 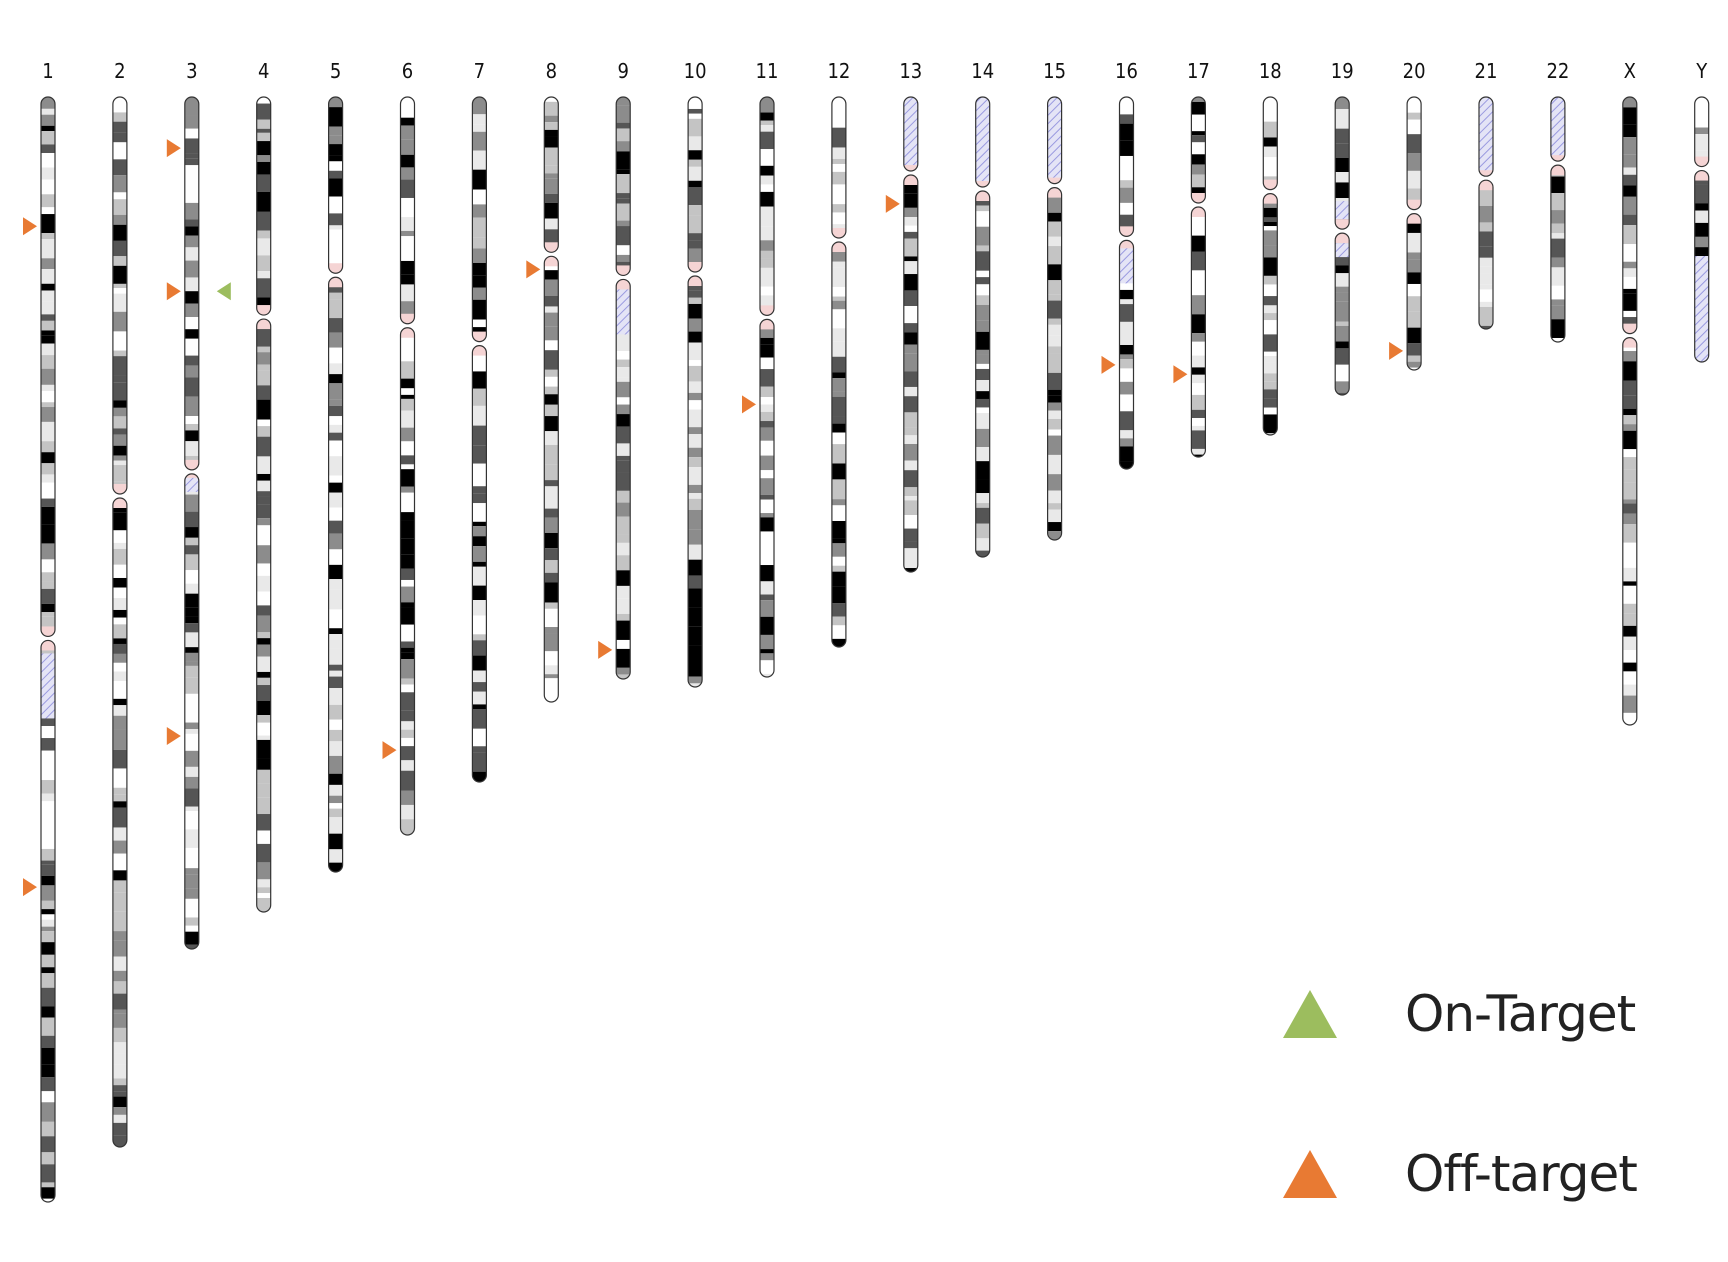 What do you see at coordinates (982, 71) in the screenshot?
I see `chromosome-label: 14` at bounding box center [982, 71].